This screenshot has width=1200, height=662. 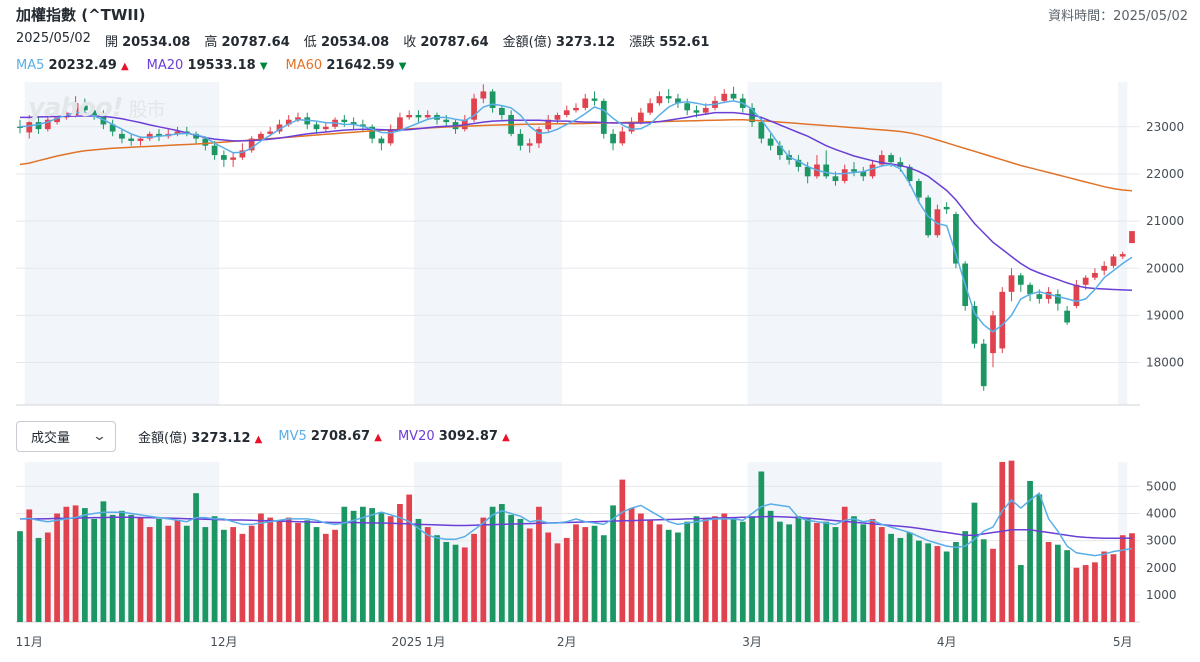 I want to click on chevron-down-icon: ⌄, so click(x=99, y=436).